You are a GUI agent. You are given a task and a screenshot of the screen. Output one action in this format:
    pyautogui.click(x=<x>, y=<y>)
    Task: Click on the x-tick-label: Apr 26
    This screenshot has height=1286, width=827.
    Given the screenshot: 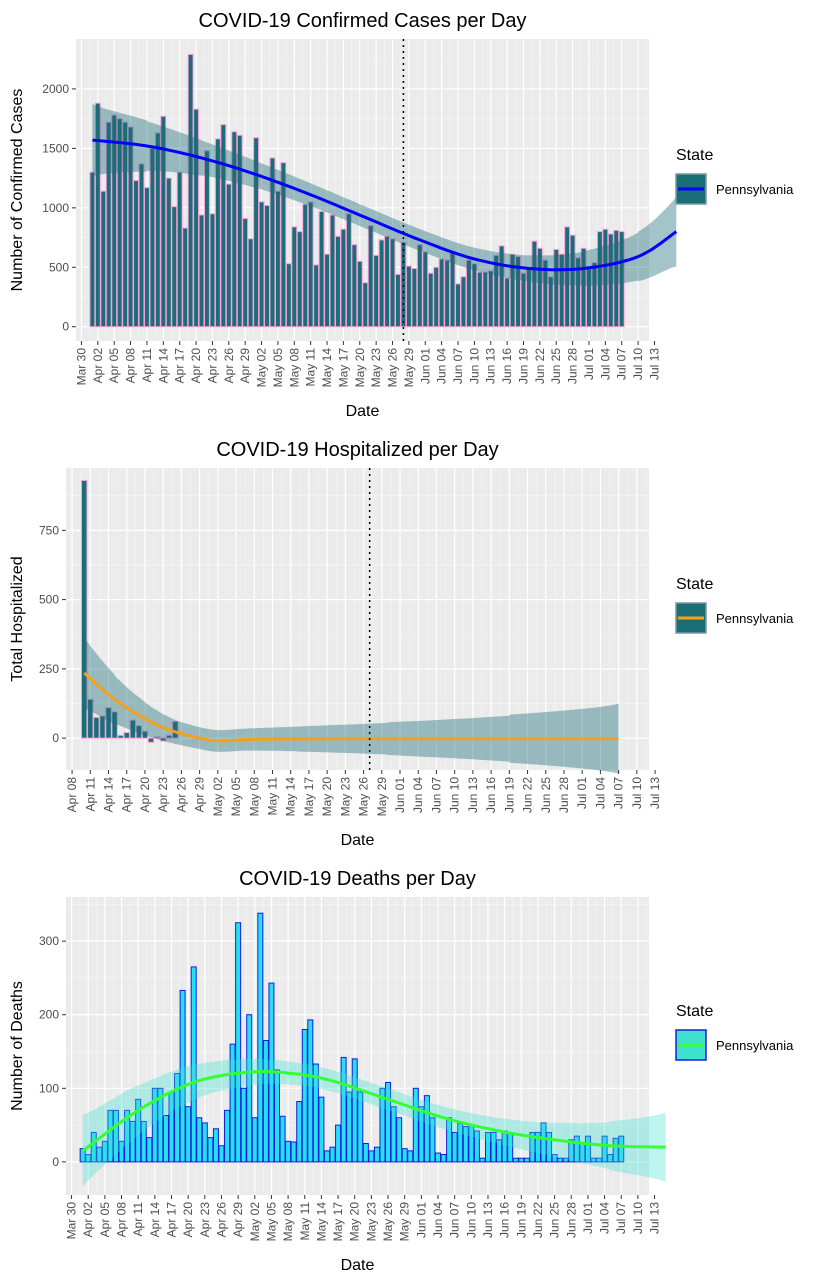 What is the action you would take?
    pyautogui.click(x=229, y=366)
    